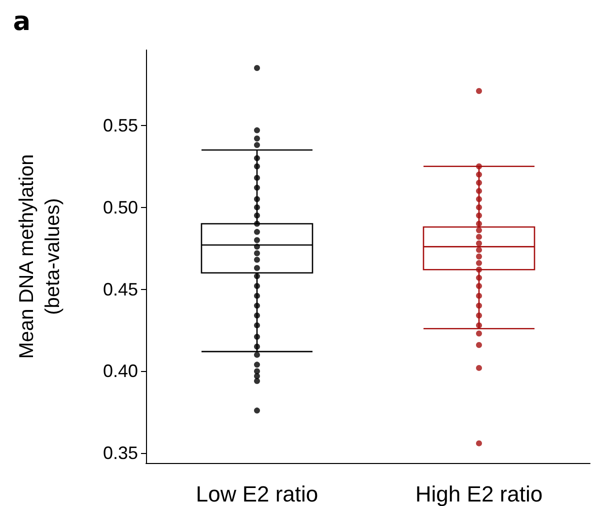 This screenshot has height=506, width=600. I want to click on y-tick-label: 0.40, so click(120, 371).